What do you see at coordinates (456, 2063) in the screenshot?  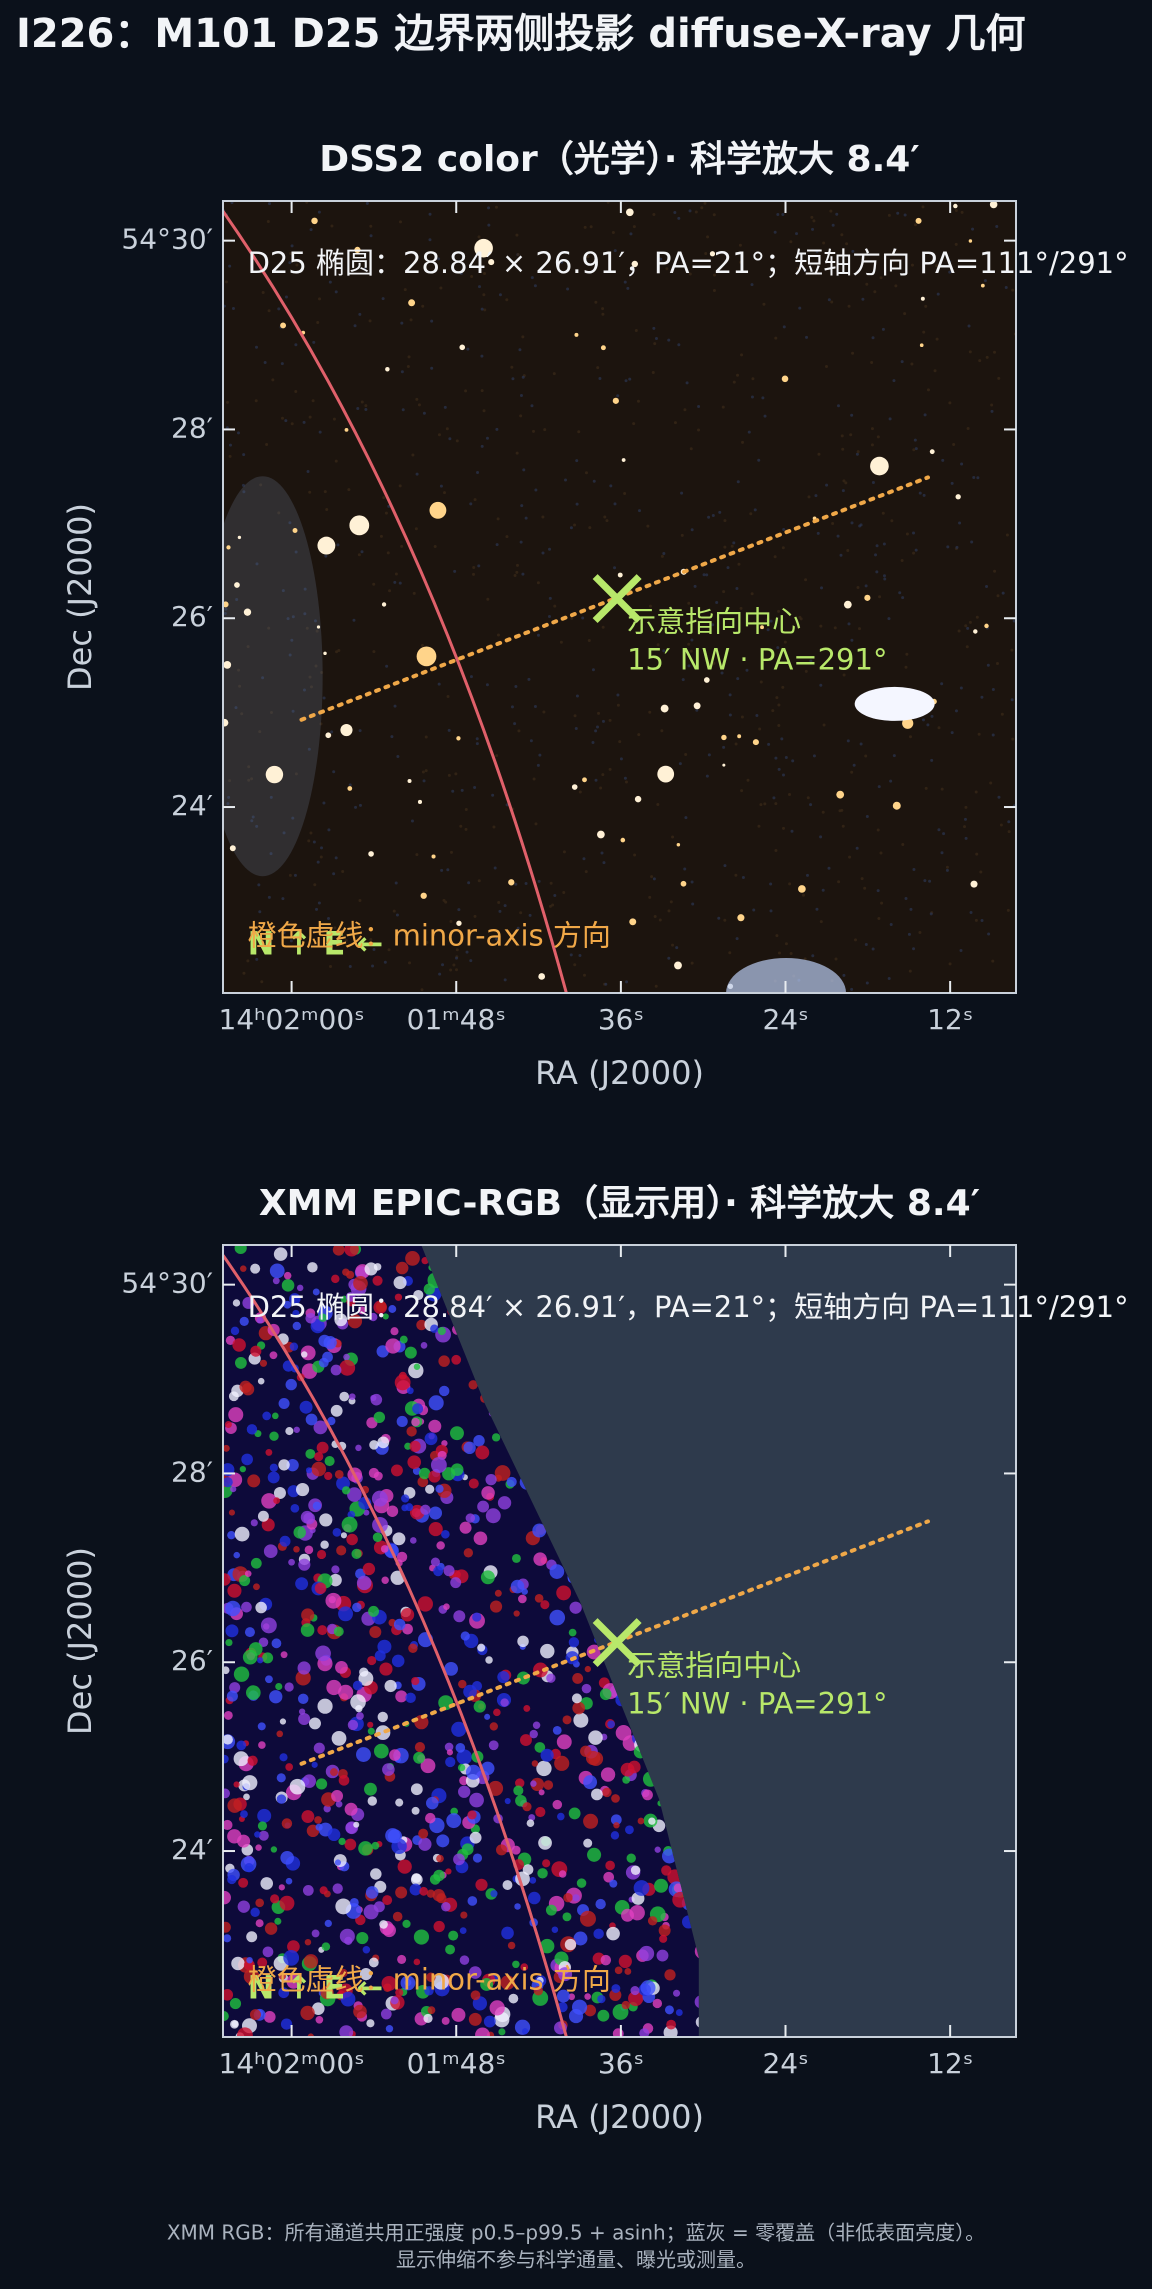 I see `x-tick-label: 01ᵐ48ˢ` at bounding box center [456, 2063].